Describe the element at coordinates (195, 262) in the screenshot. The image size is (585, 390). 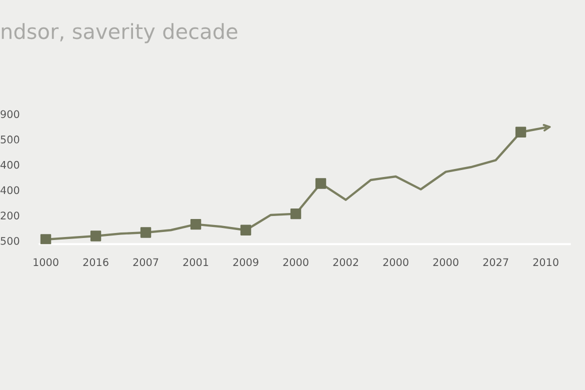
I see `x-tick-label: 2001` at that location.